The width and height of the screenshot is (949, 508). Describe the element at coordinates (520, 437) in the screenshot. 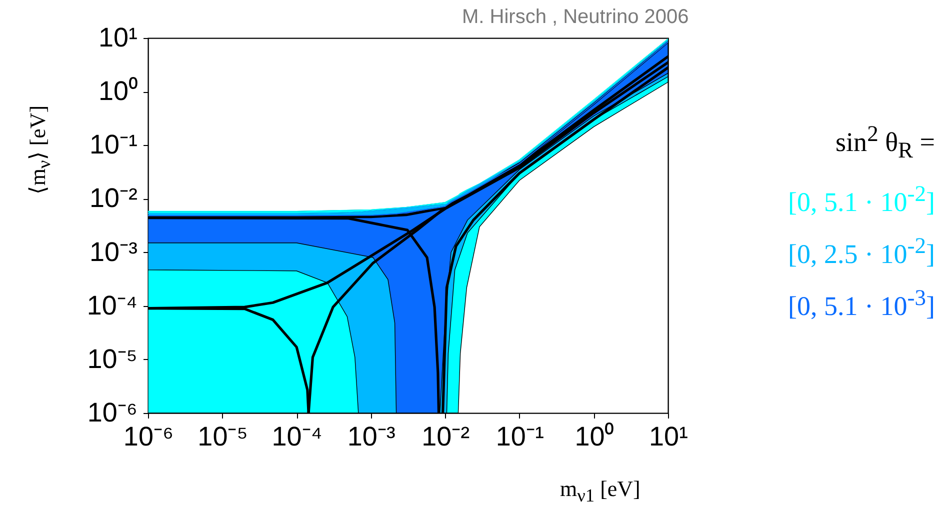

I see `x-tick-label: 10⁻¹` at that location.